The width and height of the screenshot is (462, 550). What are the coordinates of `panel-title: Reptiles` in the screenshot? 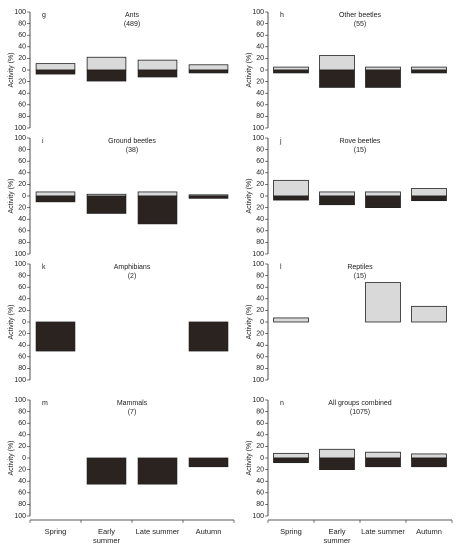 It's located at (360, 267).